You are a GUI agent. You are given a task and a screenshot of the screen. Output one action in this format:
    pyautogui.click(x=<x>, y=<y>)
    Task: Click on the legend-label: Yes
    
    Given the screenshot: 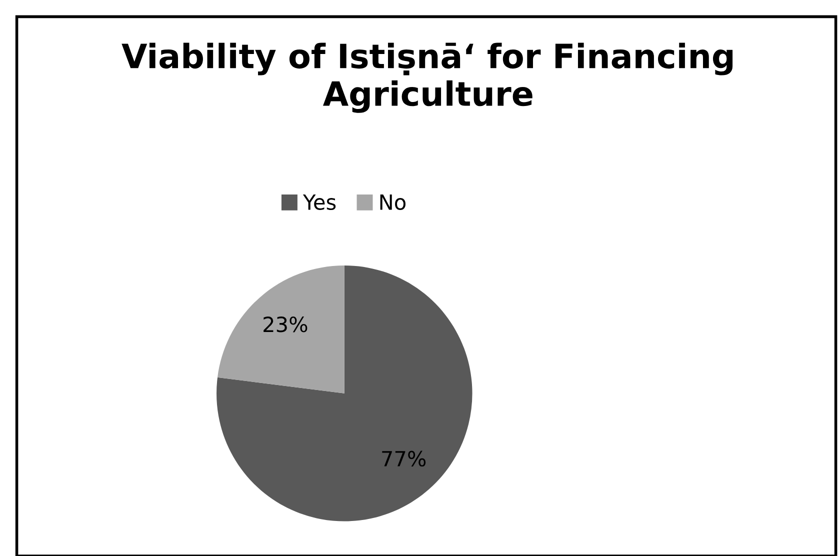 What is the action you would take?
    pyautogui.click(x=319, y=202)
    